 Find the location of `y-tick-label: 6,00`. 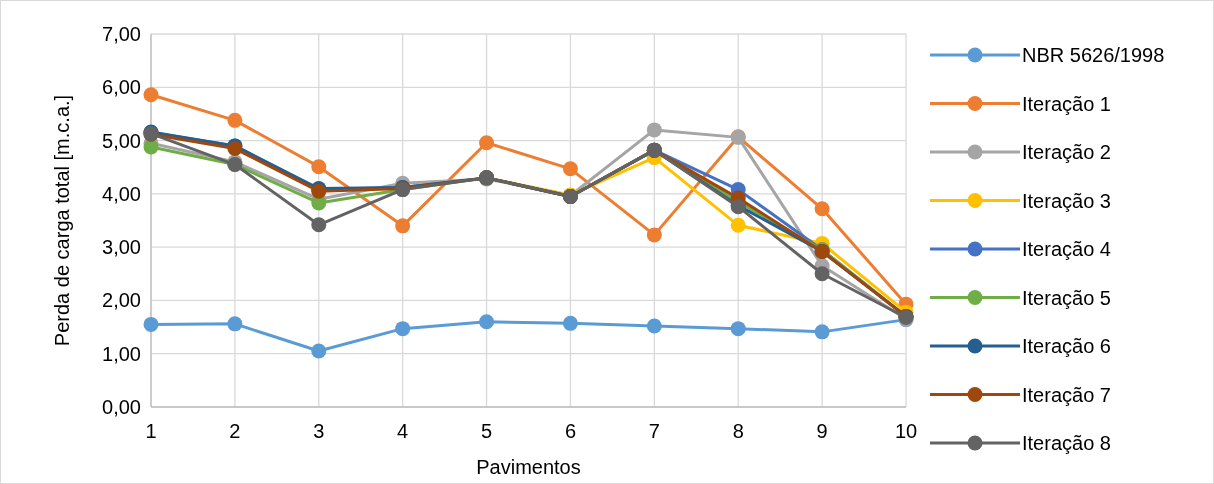

y-tick-label: 6,00 is located at coordinates (121, 87).